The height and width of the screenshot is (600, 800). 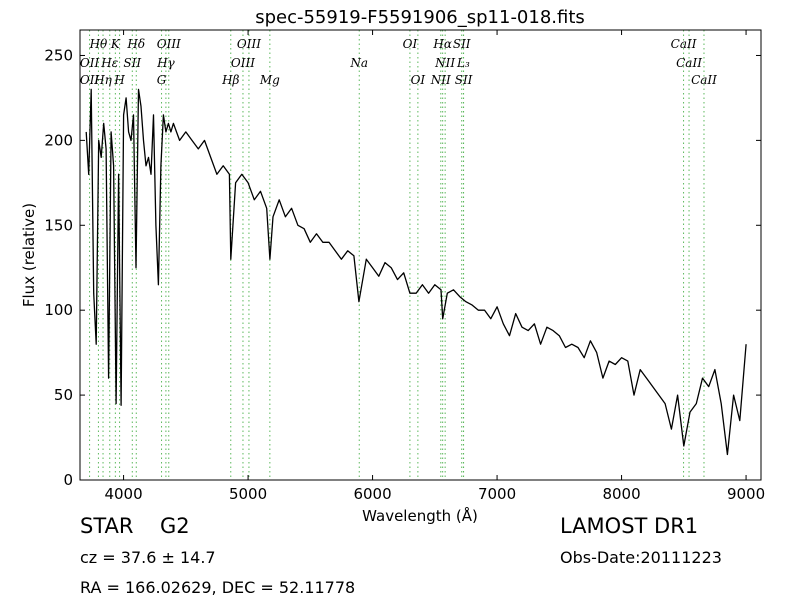 I want to click on y-tick-label: 0, so click(x=68, y=480).